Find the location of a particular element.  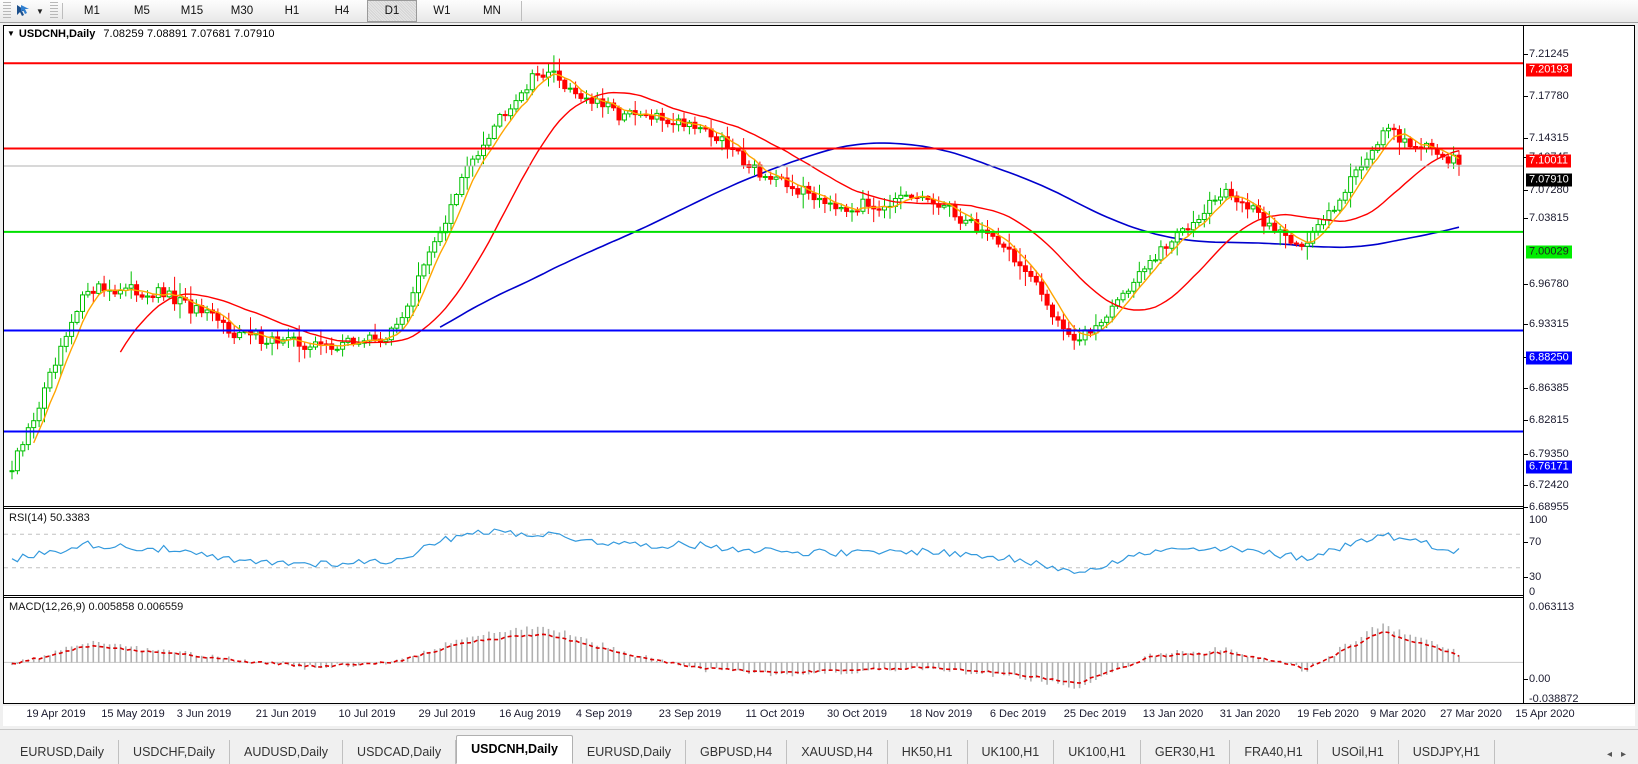

date-label: 31 Jan 2020 is located at coordinates (1250, 714).